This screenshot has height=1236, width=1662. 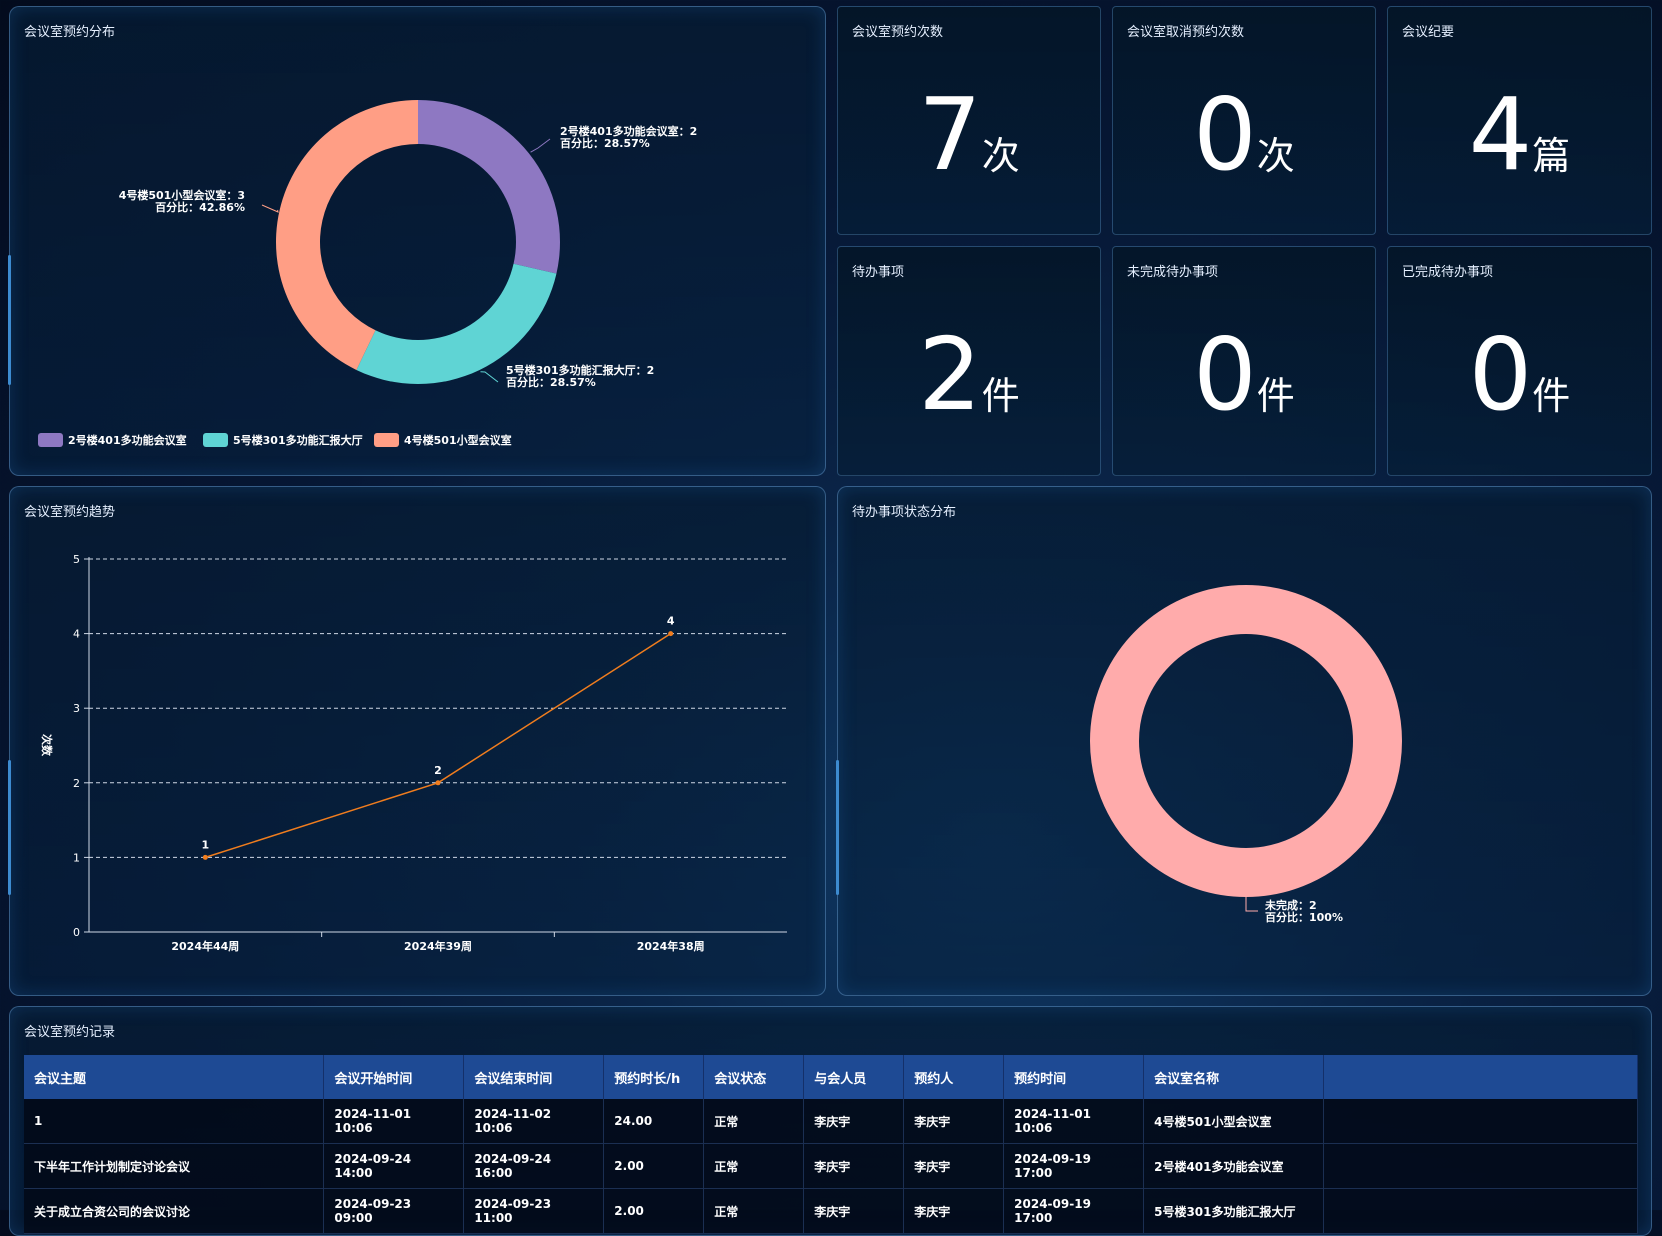 What do you see at coordinates (438, 745) in the screenshot?
I see `series-line` at bounding box center [438, 745].